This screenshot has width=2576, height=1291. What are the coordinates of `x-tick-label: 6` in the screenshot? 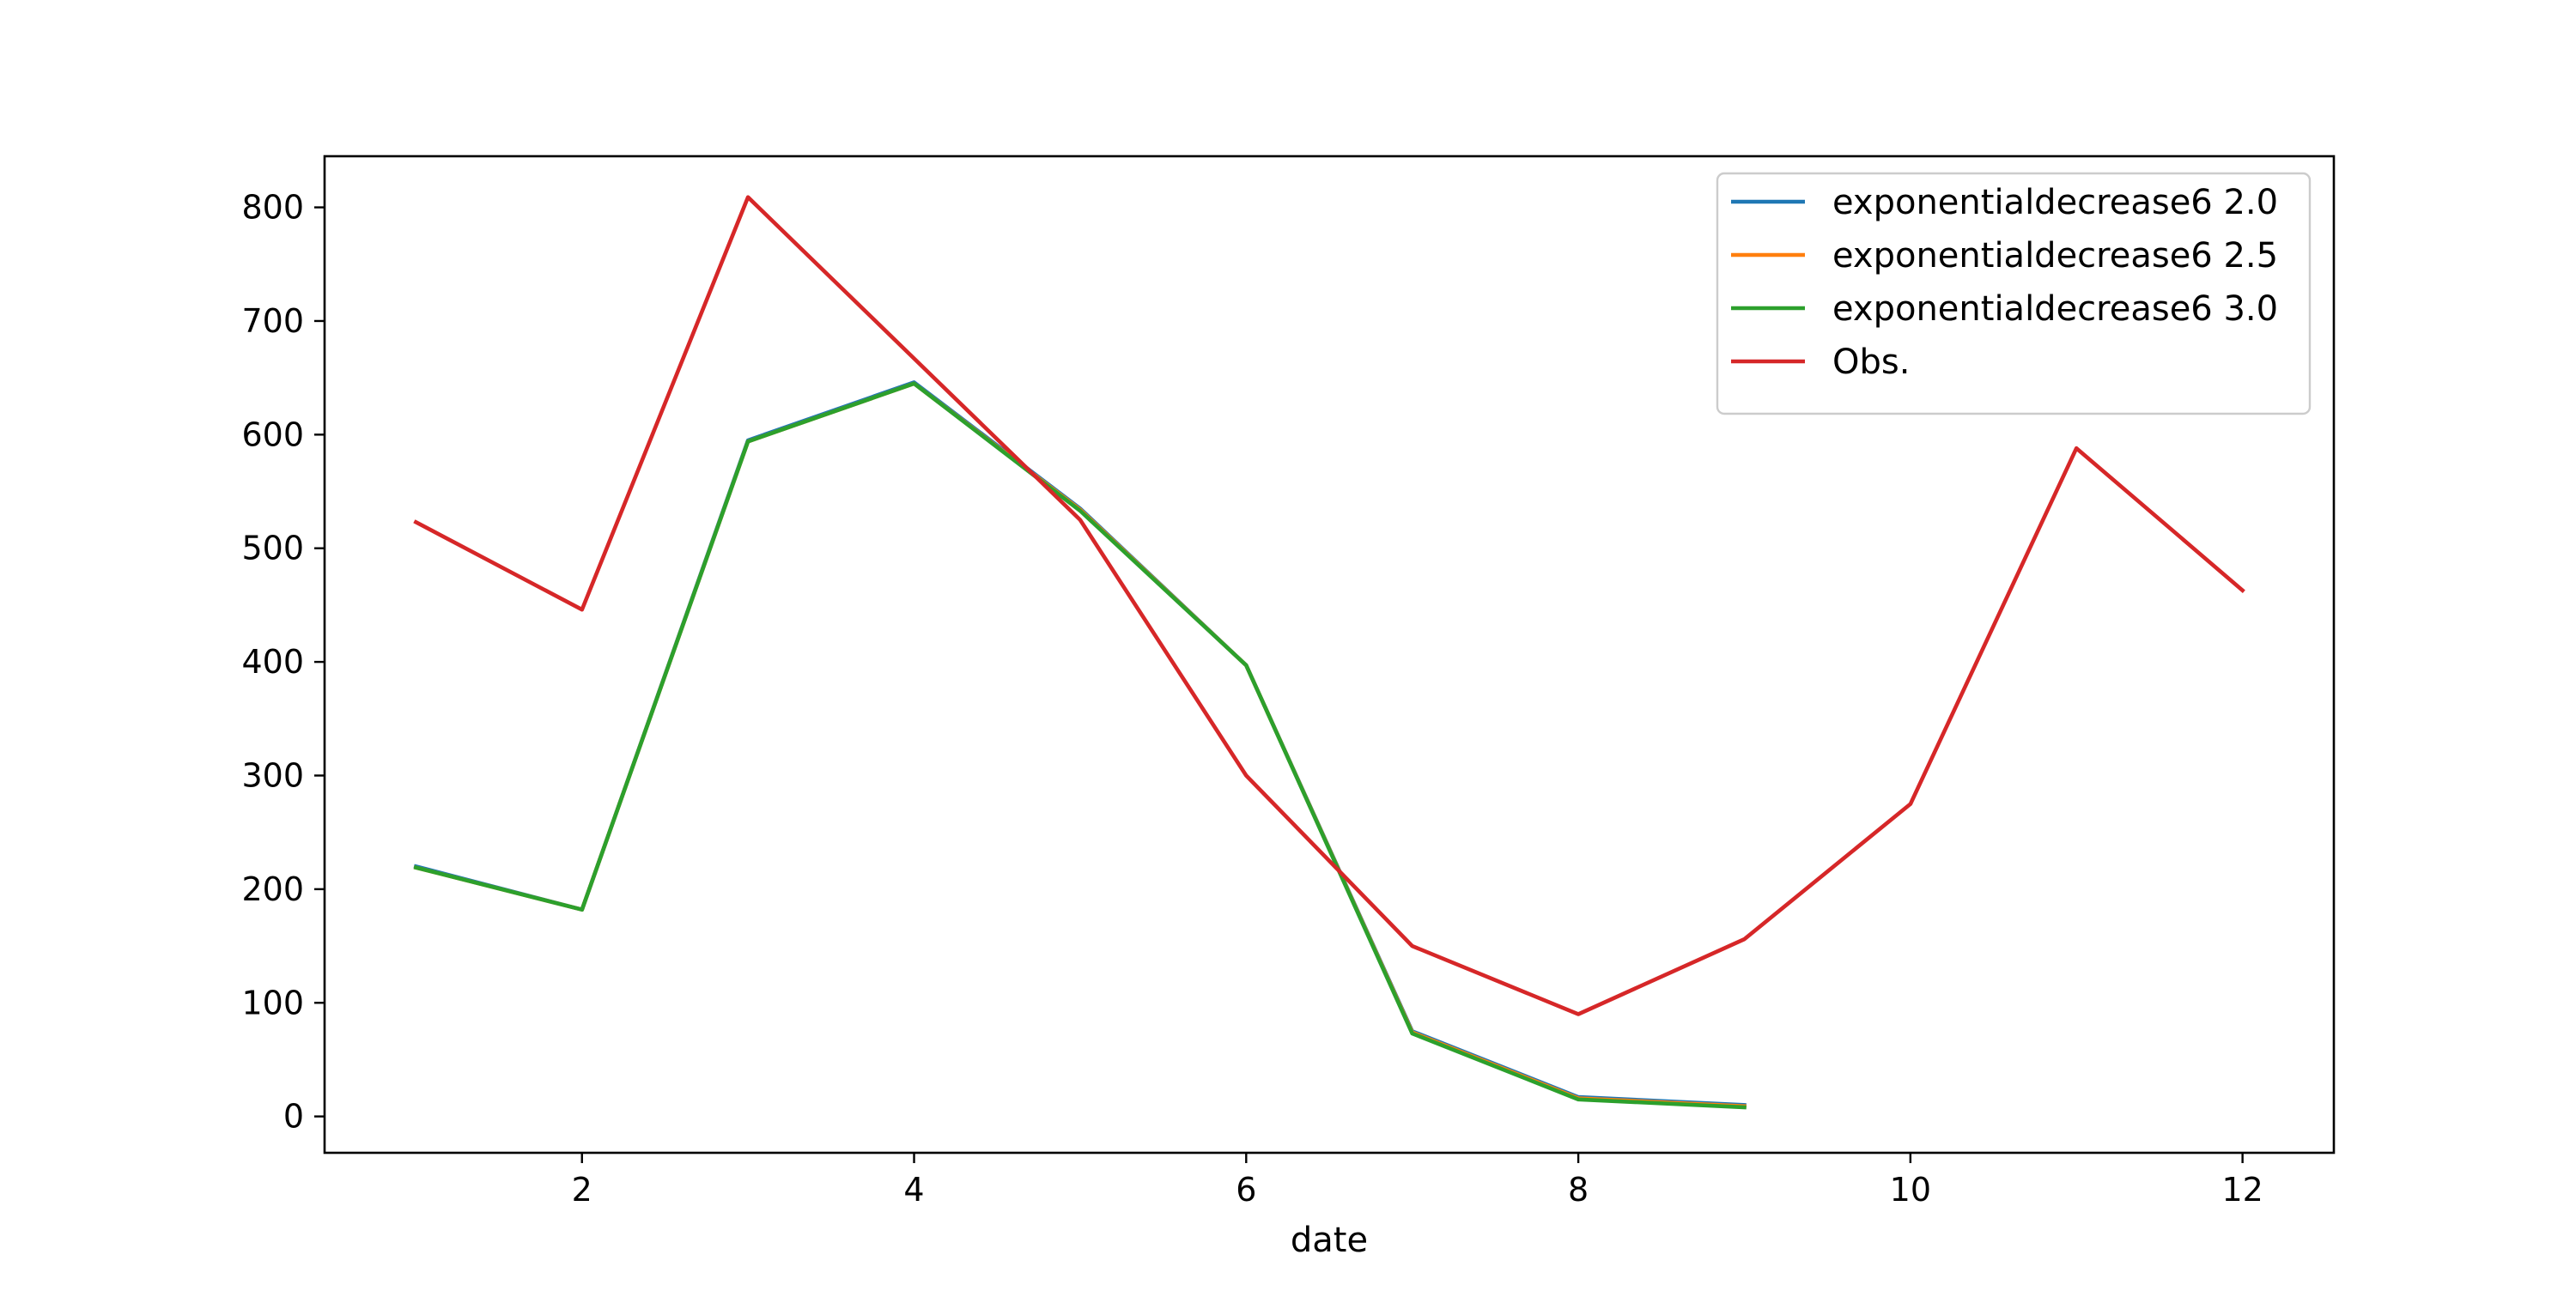 It's located at (1246, 1190).